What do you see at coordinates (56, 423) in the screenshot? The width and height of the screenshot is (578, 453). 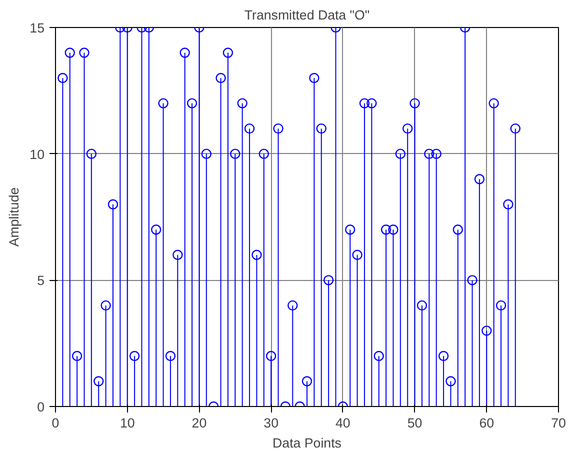 I see `x-tick-label: 0` at bounding box center [56, 423].